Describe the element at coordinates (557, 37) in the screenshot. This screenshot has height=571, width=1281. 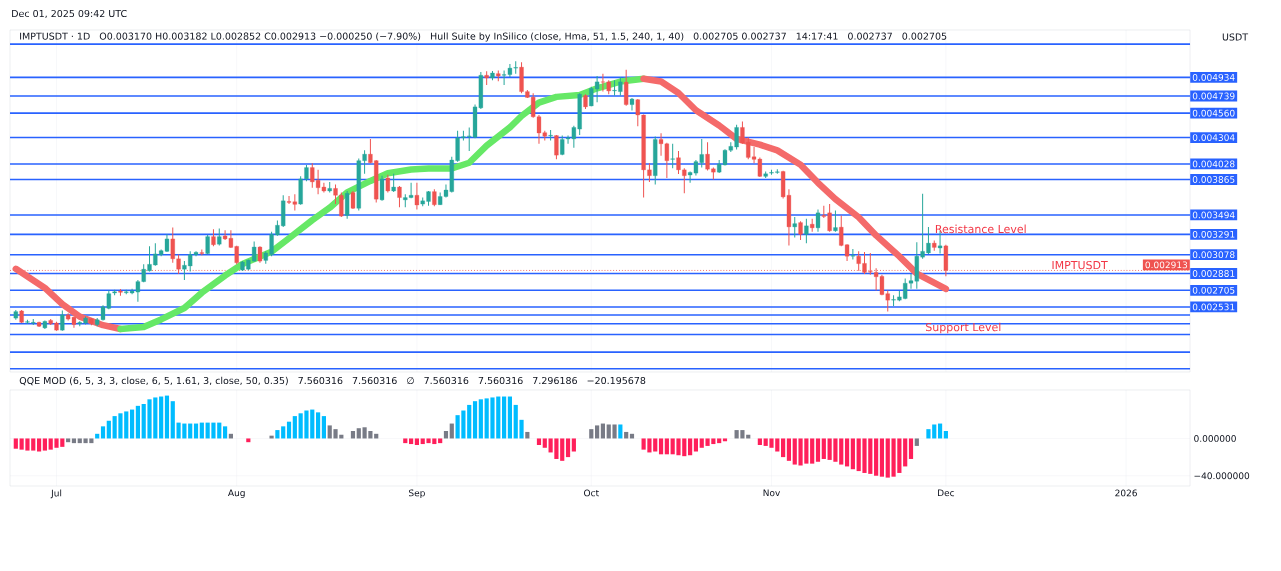
I see `annotation: Hull Suite by InSilico (close, Hma, 51, 1.5, 240, 1, 40)` at that location.